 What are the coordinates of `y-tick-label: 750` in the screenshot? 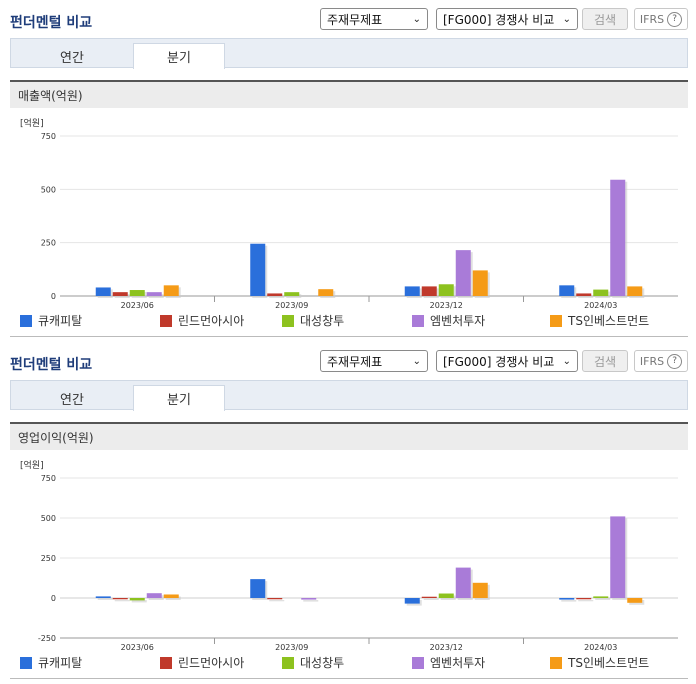 It's located at (48, 478).